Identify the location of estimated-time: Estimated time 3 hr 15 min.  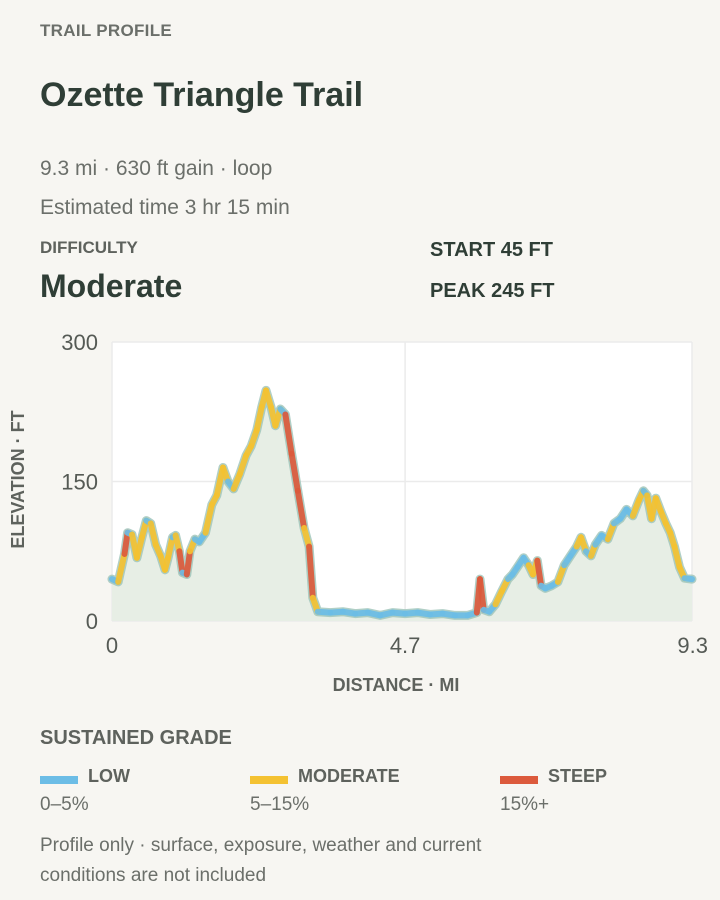
(165, 207).